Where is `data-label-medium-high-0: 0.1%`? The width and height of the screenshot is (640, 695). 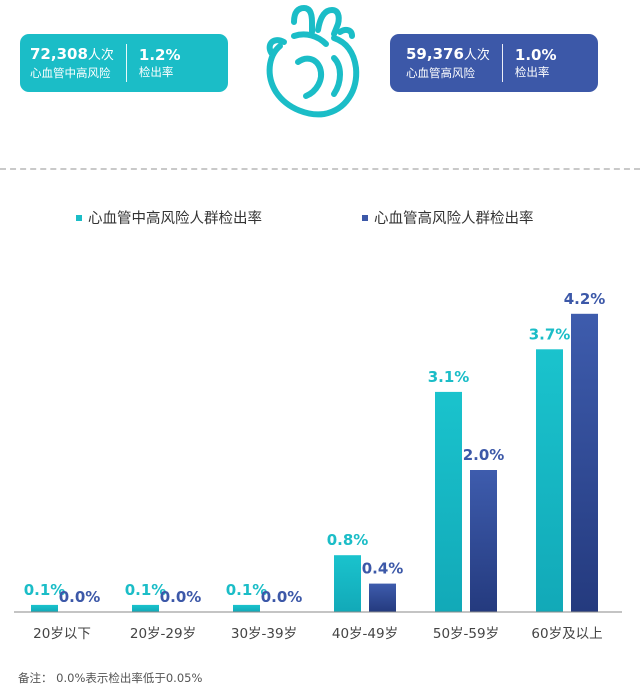
data-label-medium-high-0: 0.1% is located at coordinates (45, 590).